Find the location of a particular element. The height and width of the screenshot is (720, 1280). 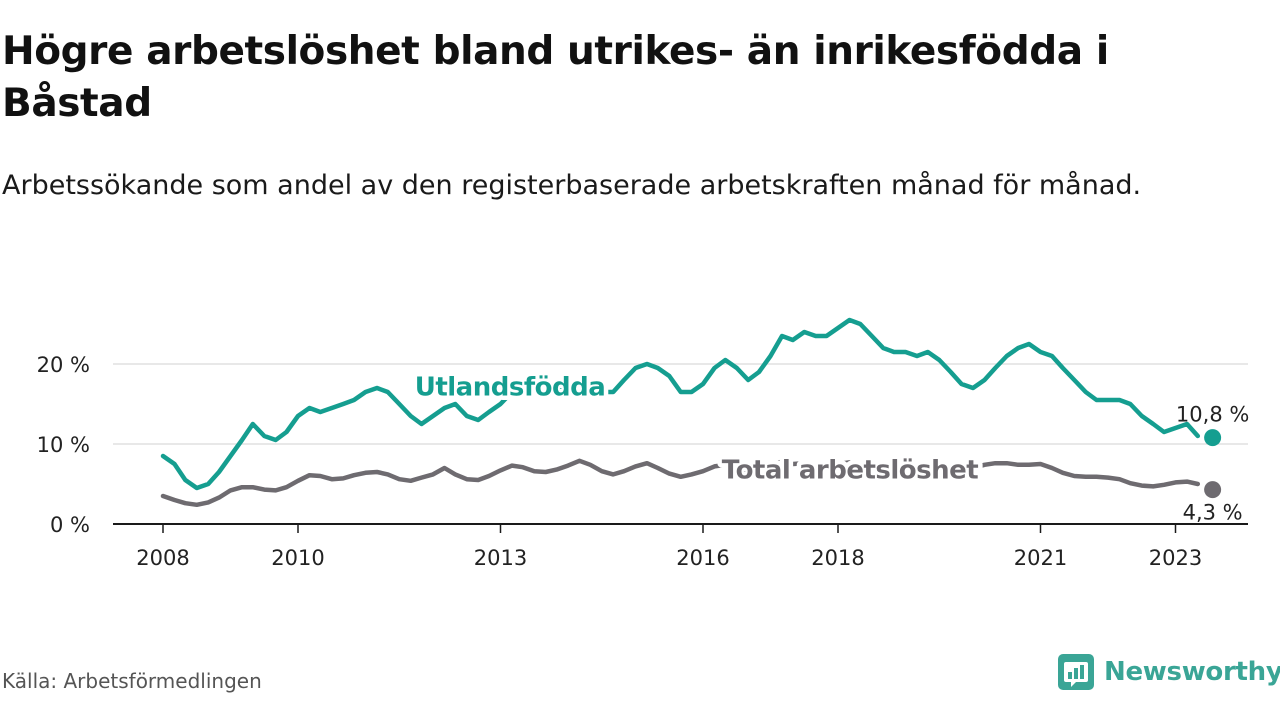

x-tick-label: 2013 is located at coordinates (500, 558).